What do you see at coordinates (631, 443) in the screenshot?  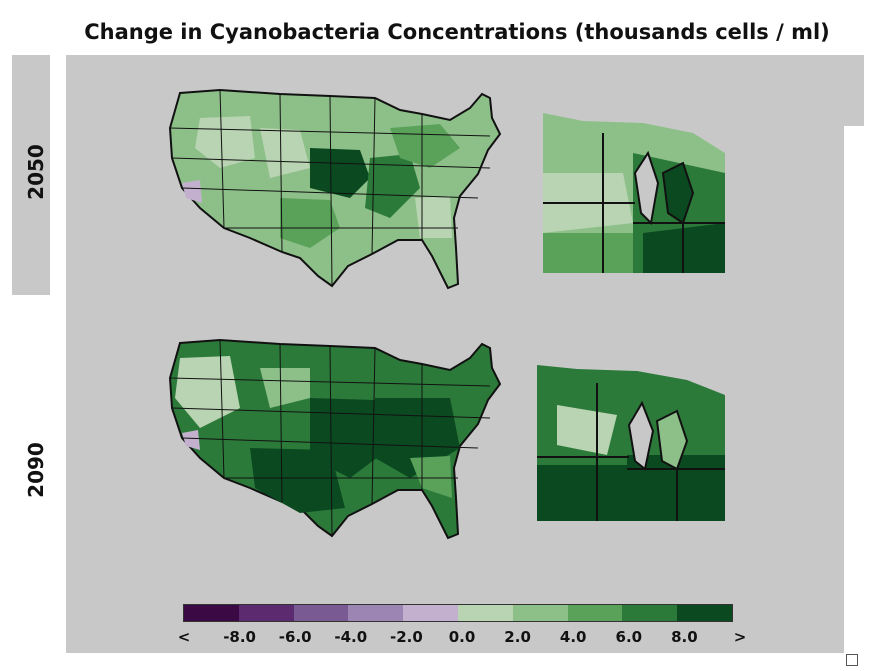 I see `inset-map-2090` at bounding box center [631, 443].